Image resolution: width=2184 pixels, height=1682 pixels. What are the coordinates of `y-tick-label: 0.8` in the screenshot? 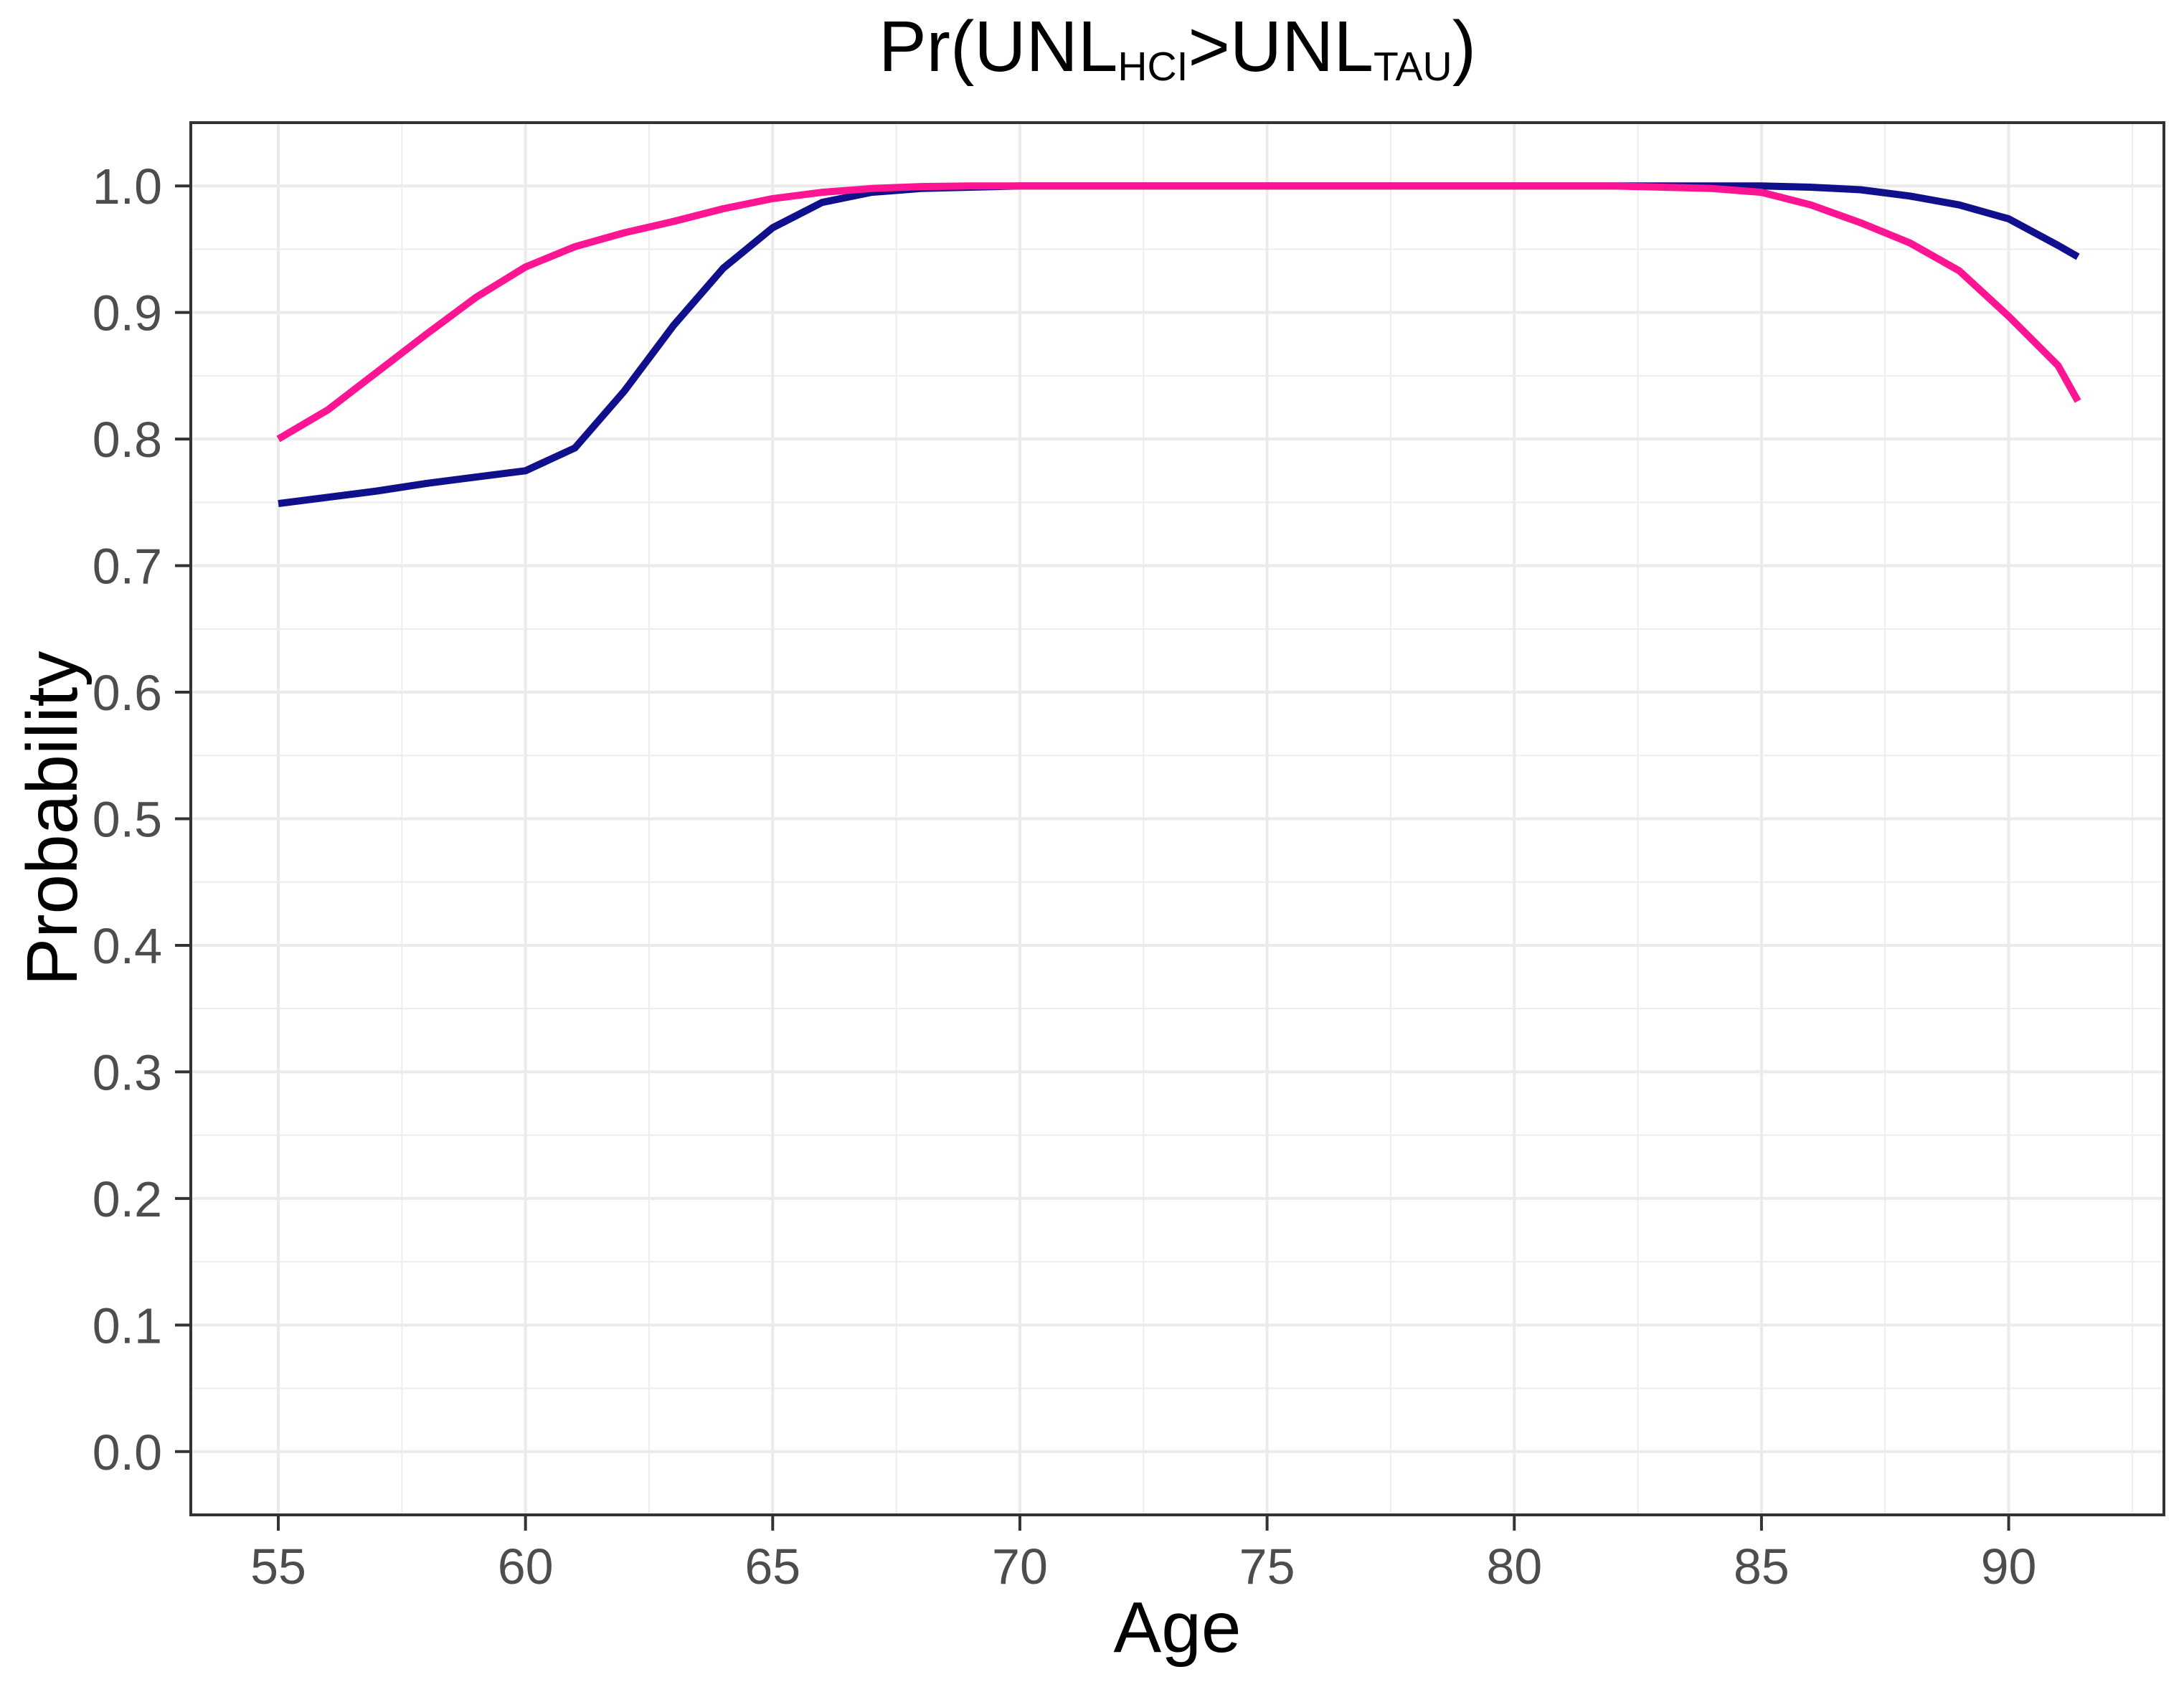 It's located at (127, 440).